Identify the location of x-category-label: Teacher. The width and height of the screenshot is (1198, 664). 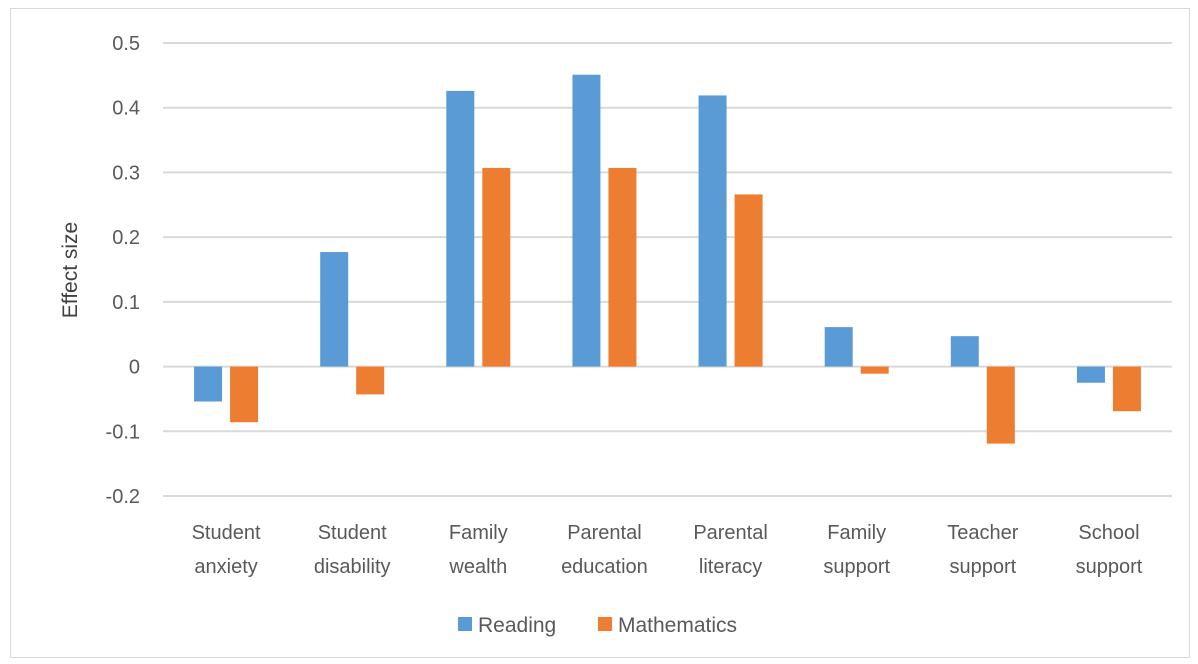
(982, 533).